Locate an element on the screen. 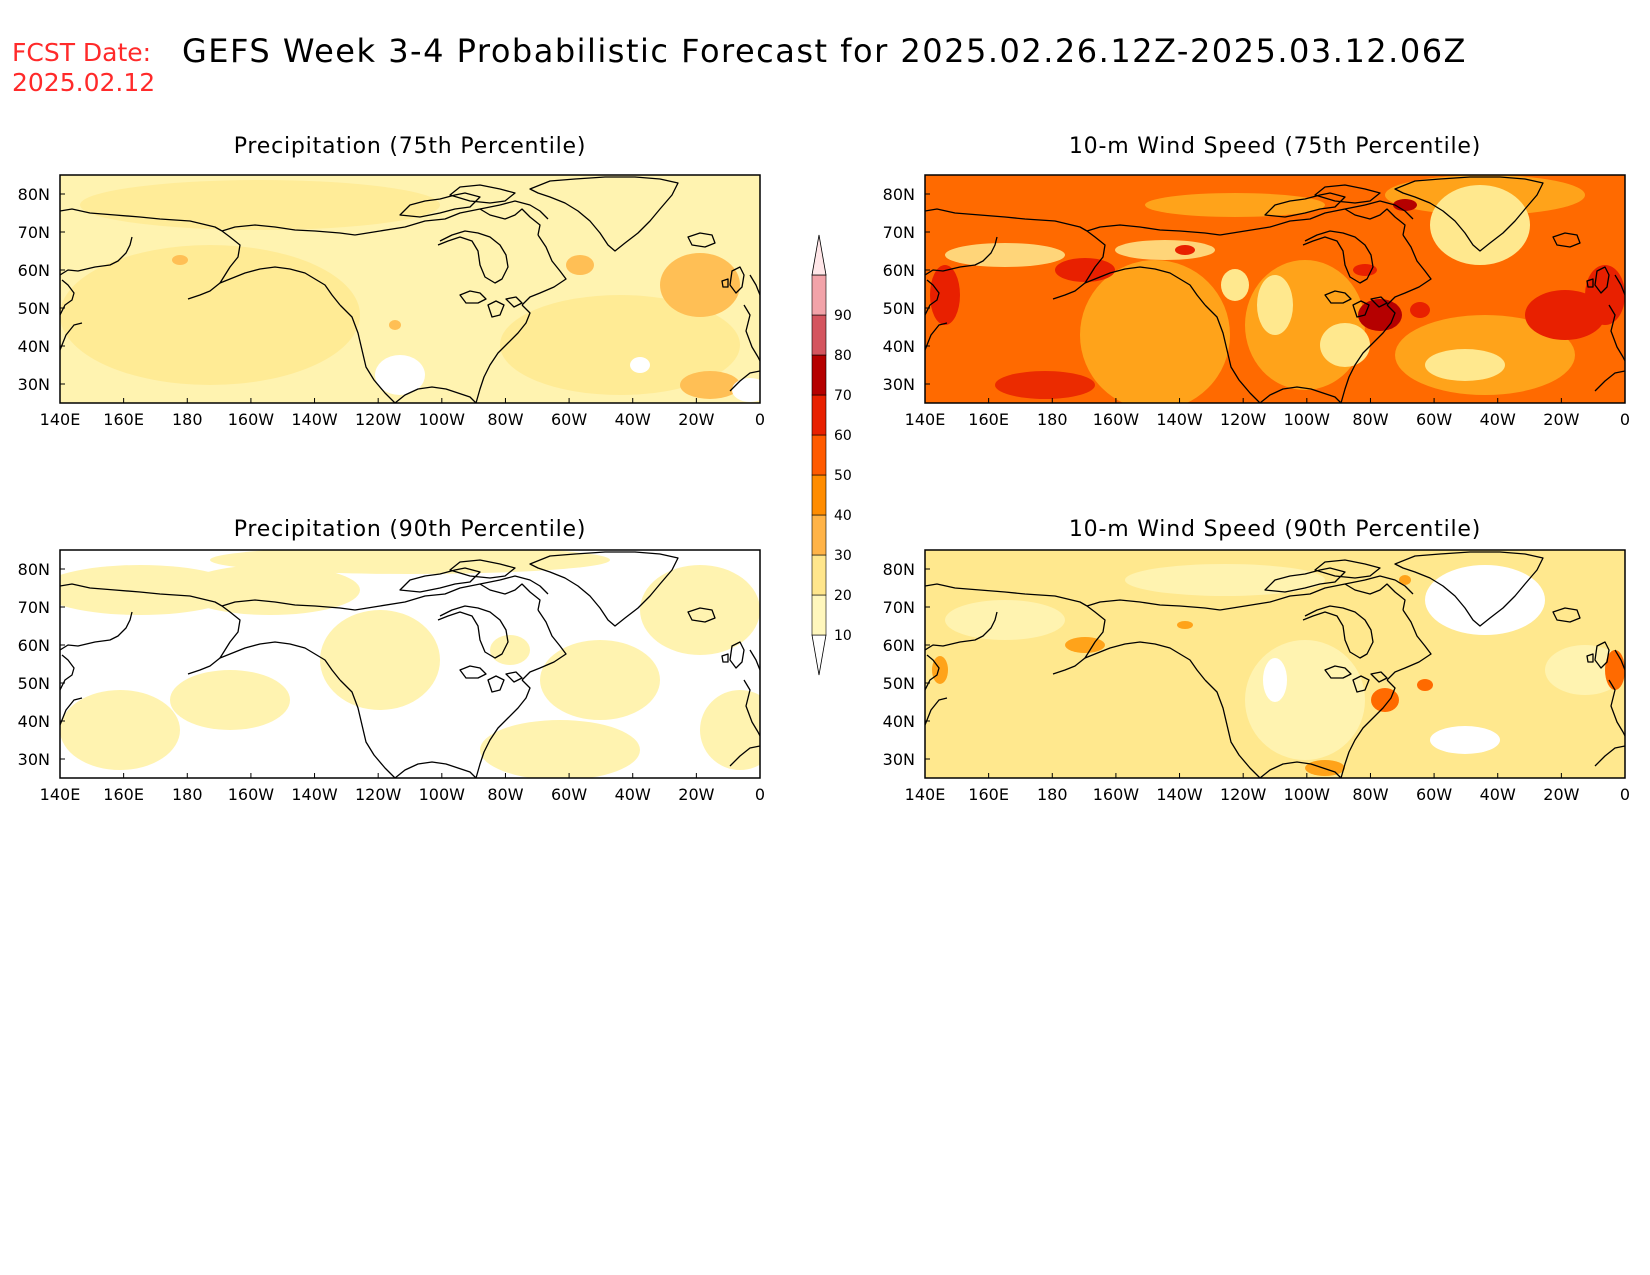 The image size is (1650, 1275). colorbar-level-label: 30 is located at coordinates (843, 556).